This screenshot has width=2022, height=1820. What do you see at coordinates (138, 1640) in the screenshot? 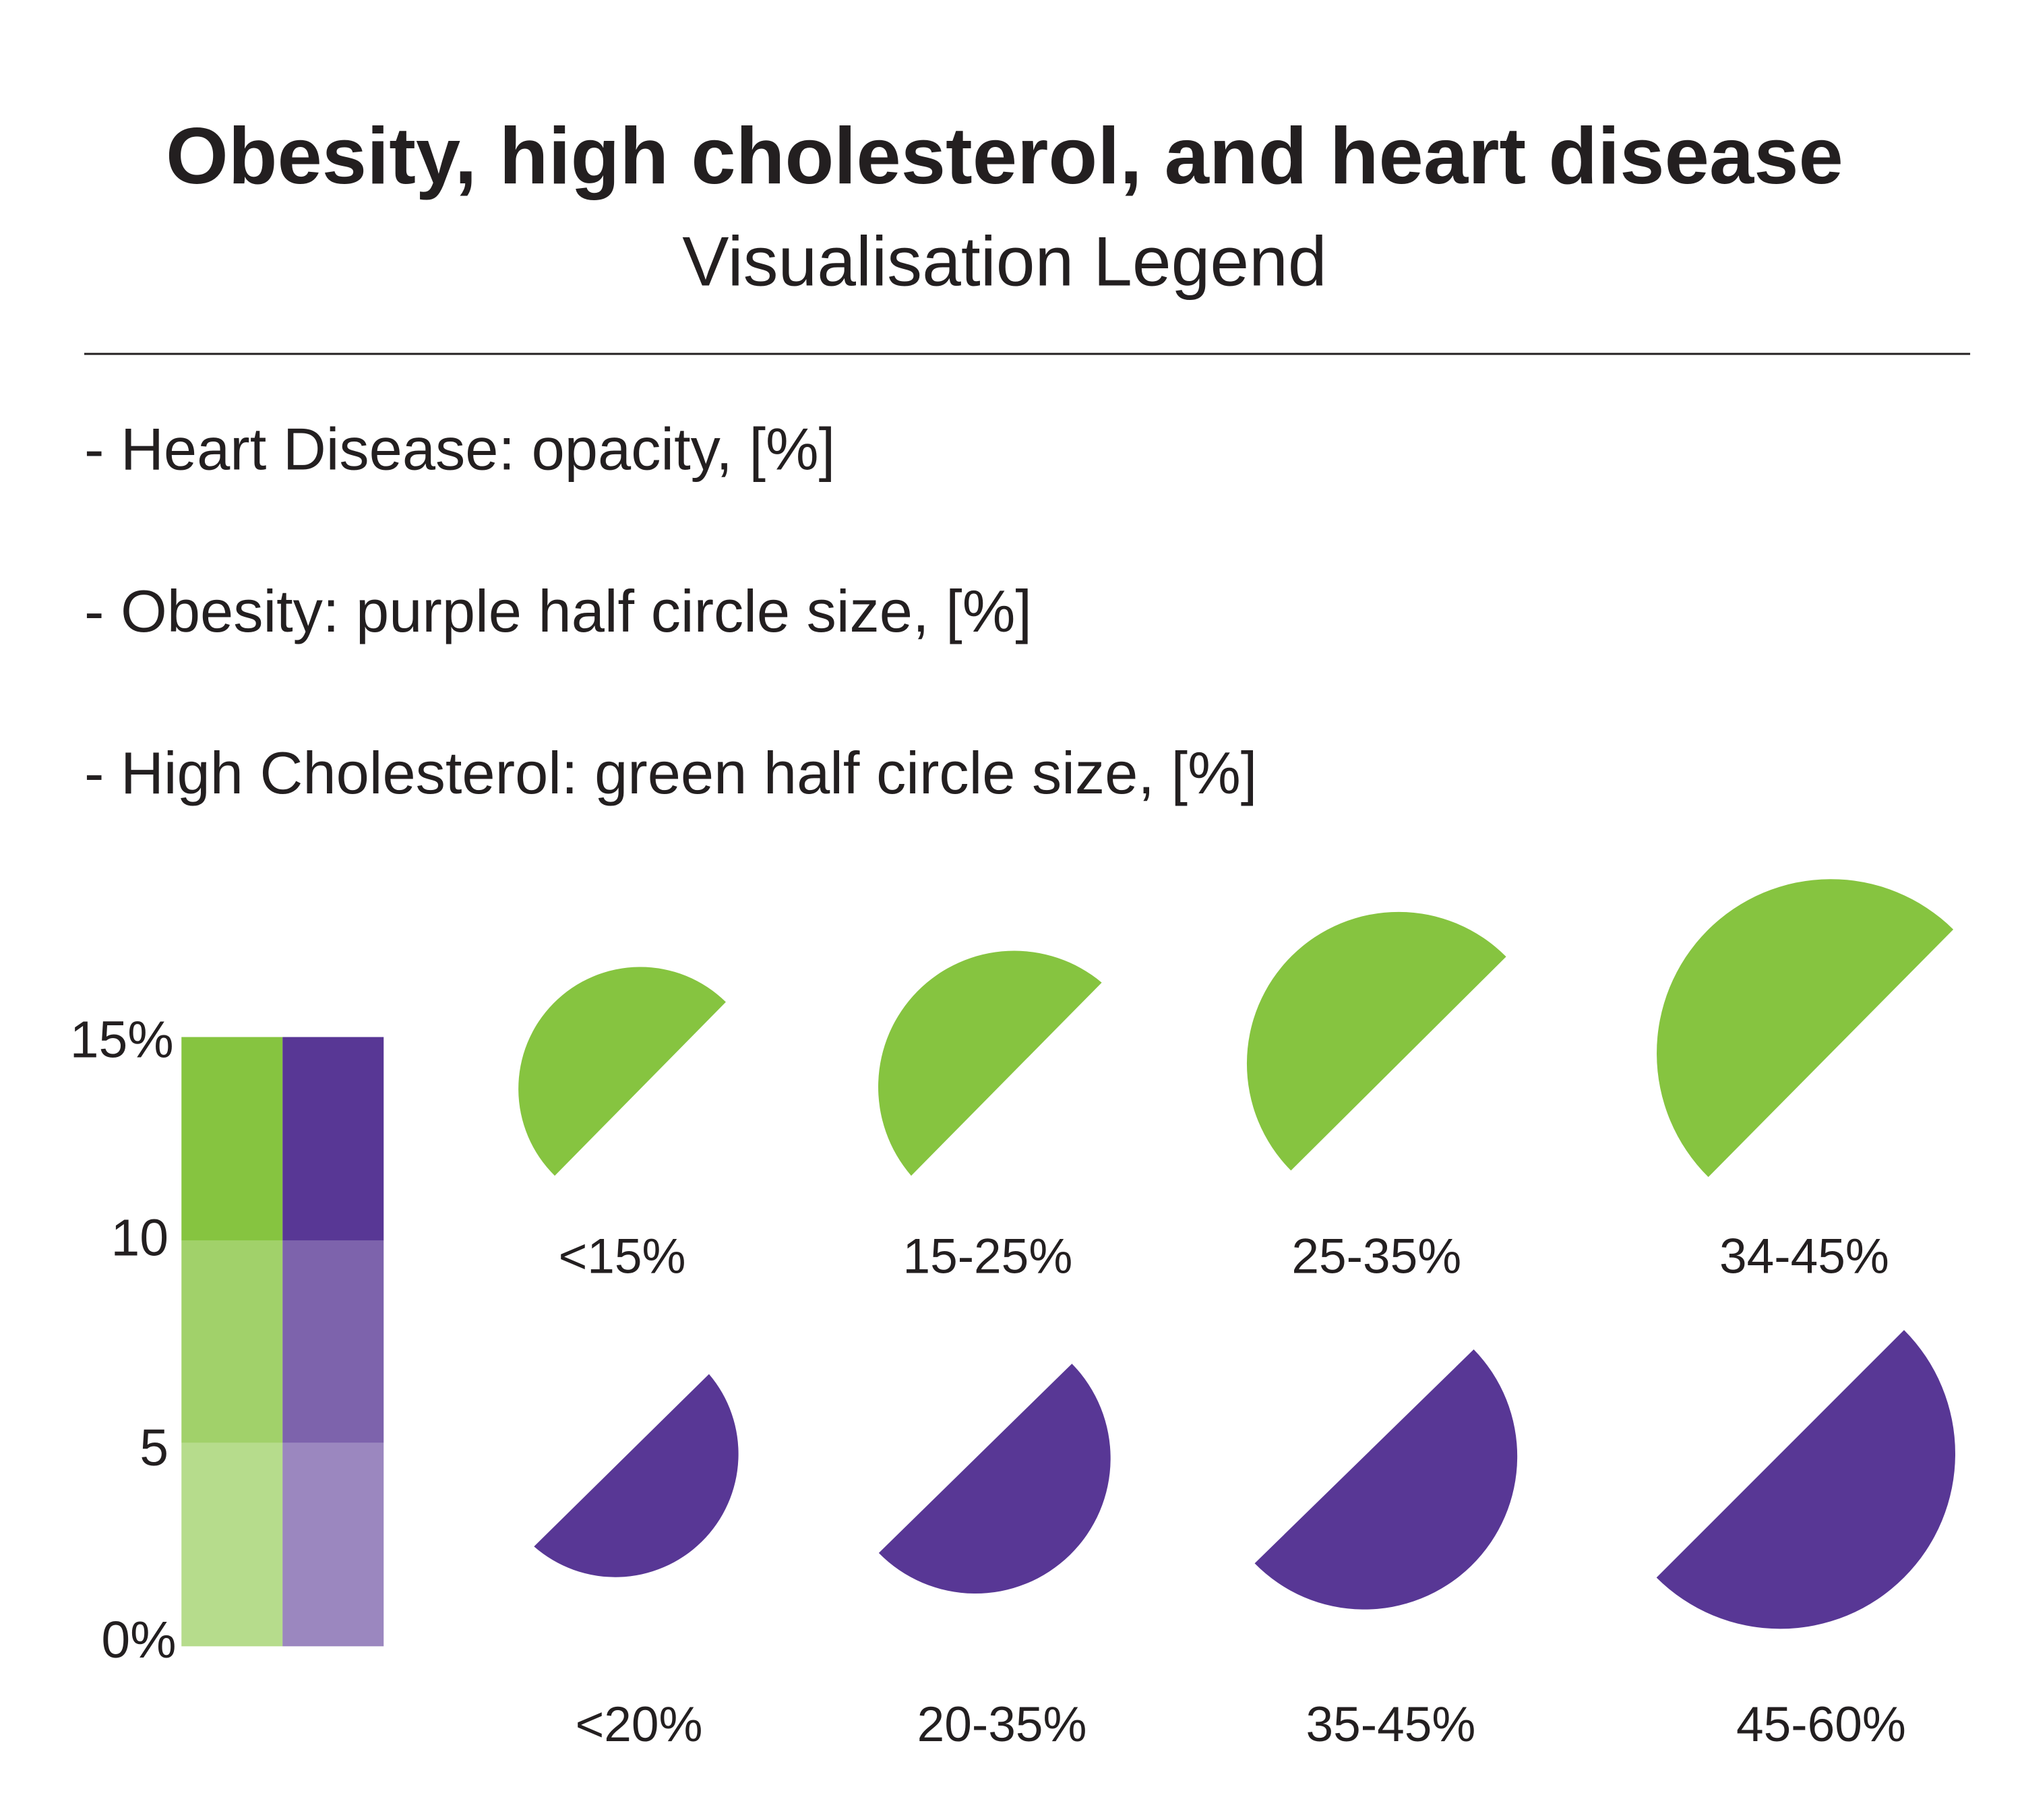
I see `scale-label: 0%` at bounding box center [138, 1640].